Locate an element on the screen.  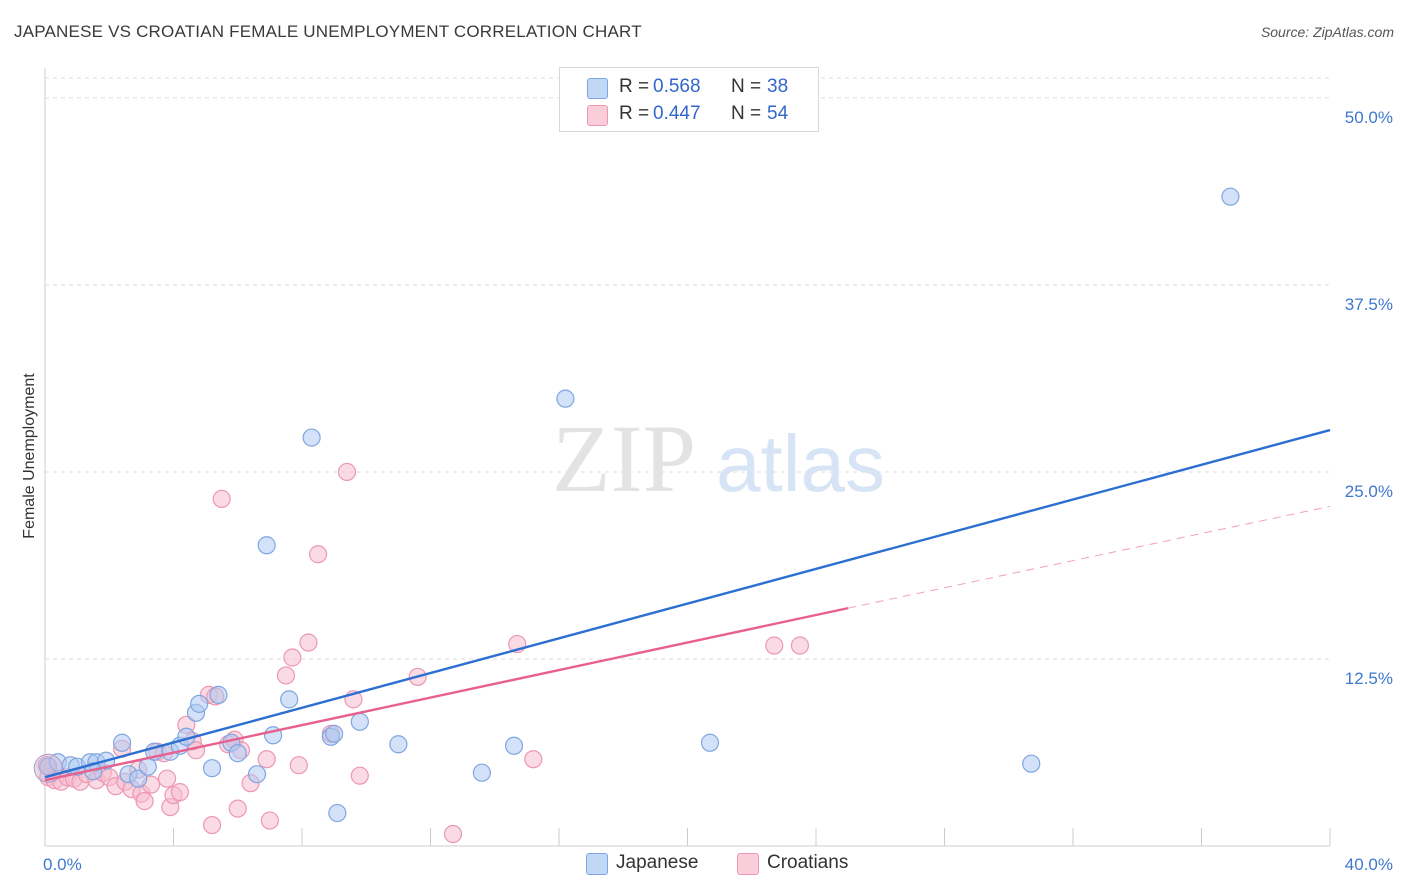
source-credit: Source: ZipAtlas.com is located at coordinates (1327, 32).